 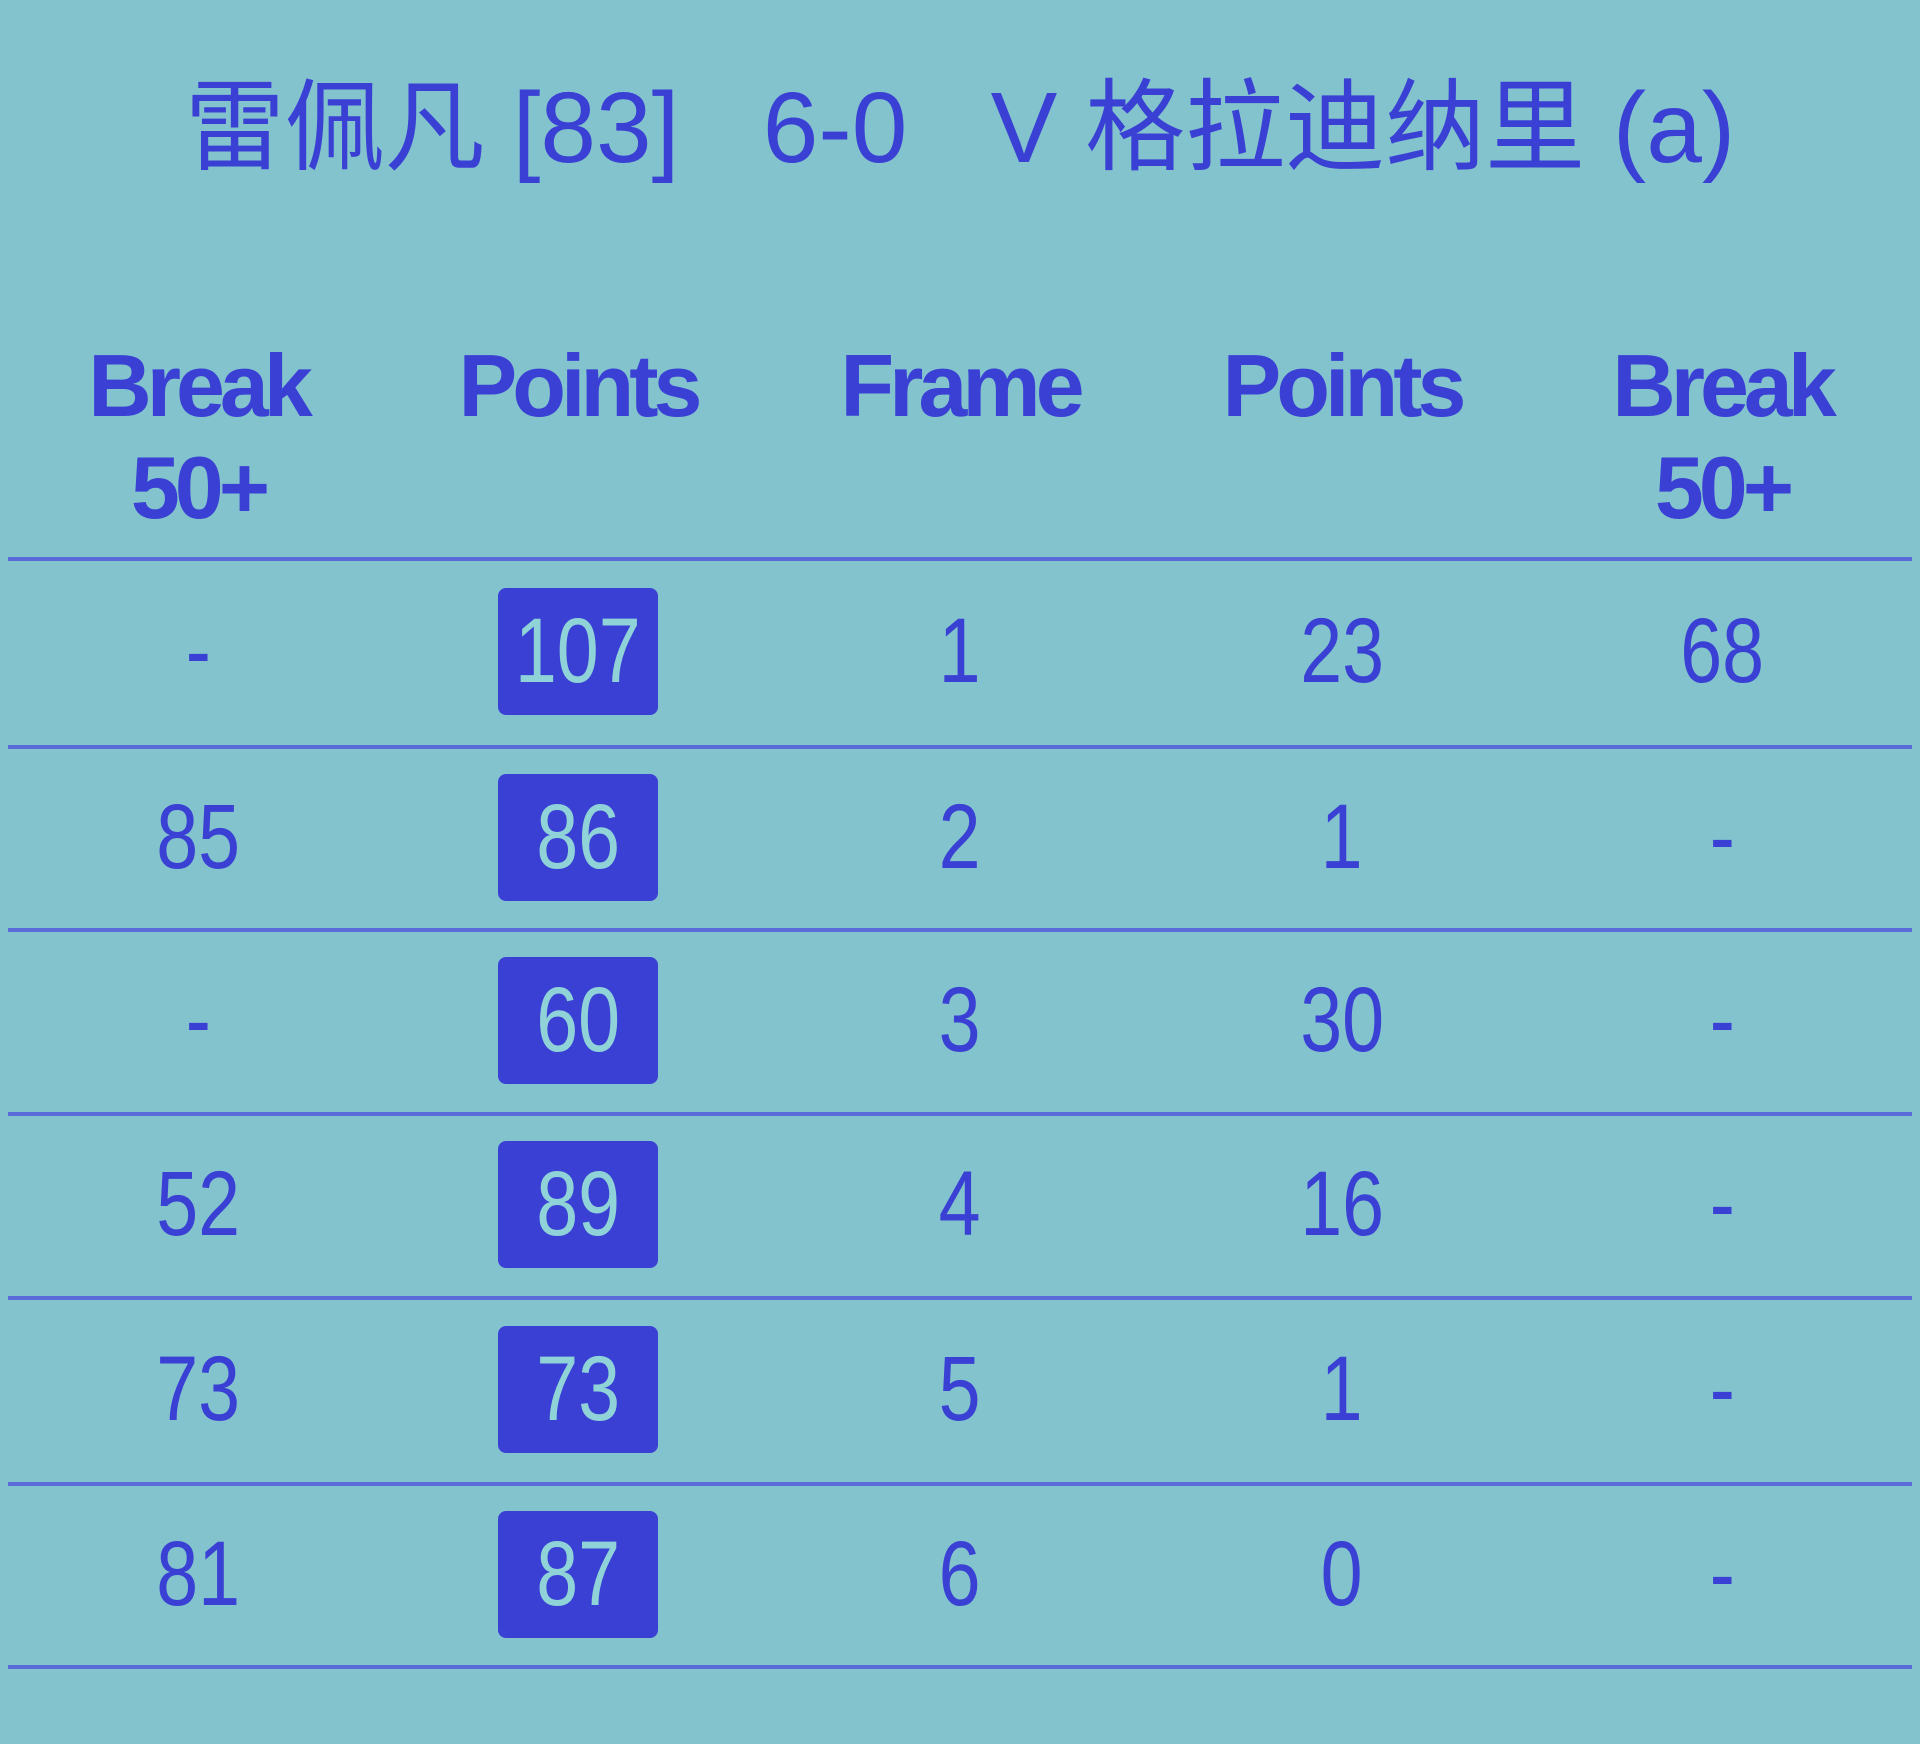 I want to click on right-points-cell: 23, so click(x=1342, y=651).